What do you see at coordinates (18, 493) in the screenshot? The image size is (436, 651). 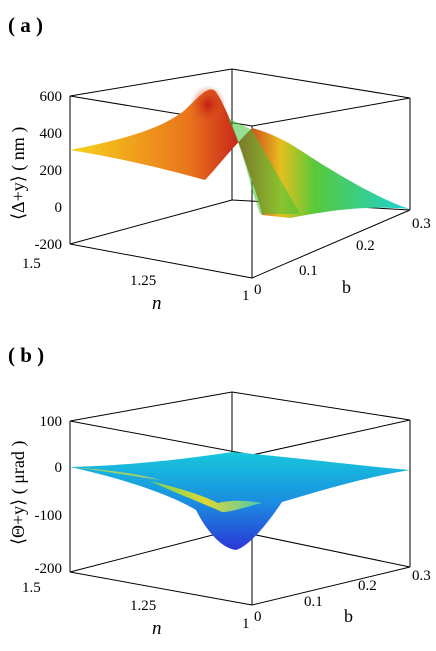 I see `z-axis-title: ⟨Θ+y⟩ ( μrad )` at bounding box center [18, 493].